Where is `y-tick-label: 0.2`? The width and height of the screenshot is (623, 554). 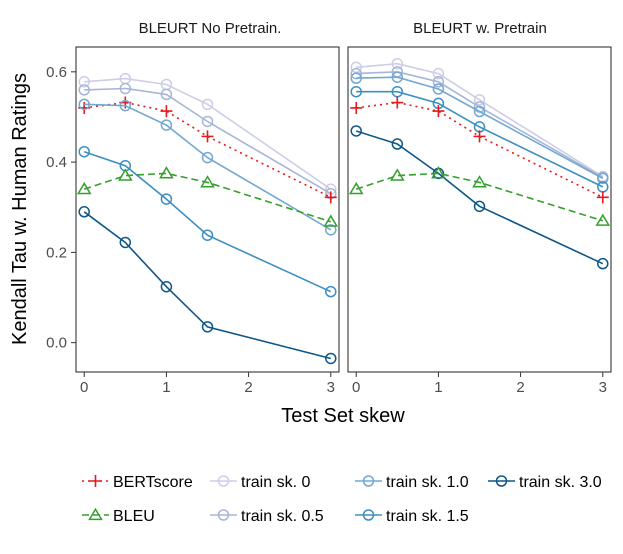 y-tick-label: 0.2 is located at coordinates (56, 252).